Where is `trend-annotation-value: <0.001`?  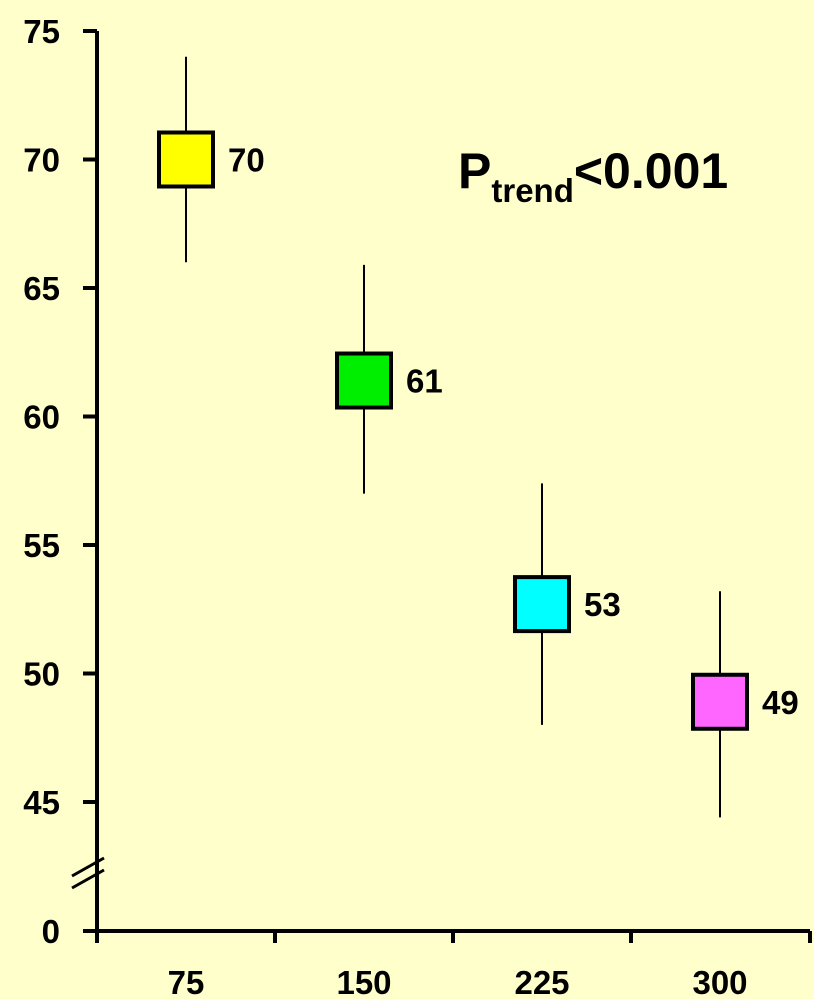
trend-annotation-value: <0.001 is located at coordinates (651, 171).